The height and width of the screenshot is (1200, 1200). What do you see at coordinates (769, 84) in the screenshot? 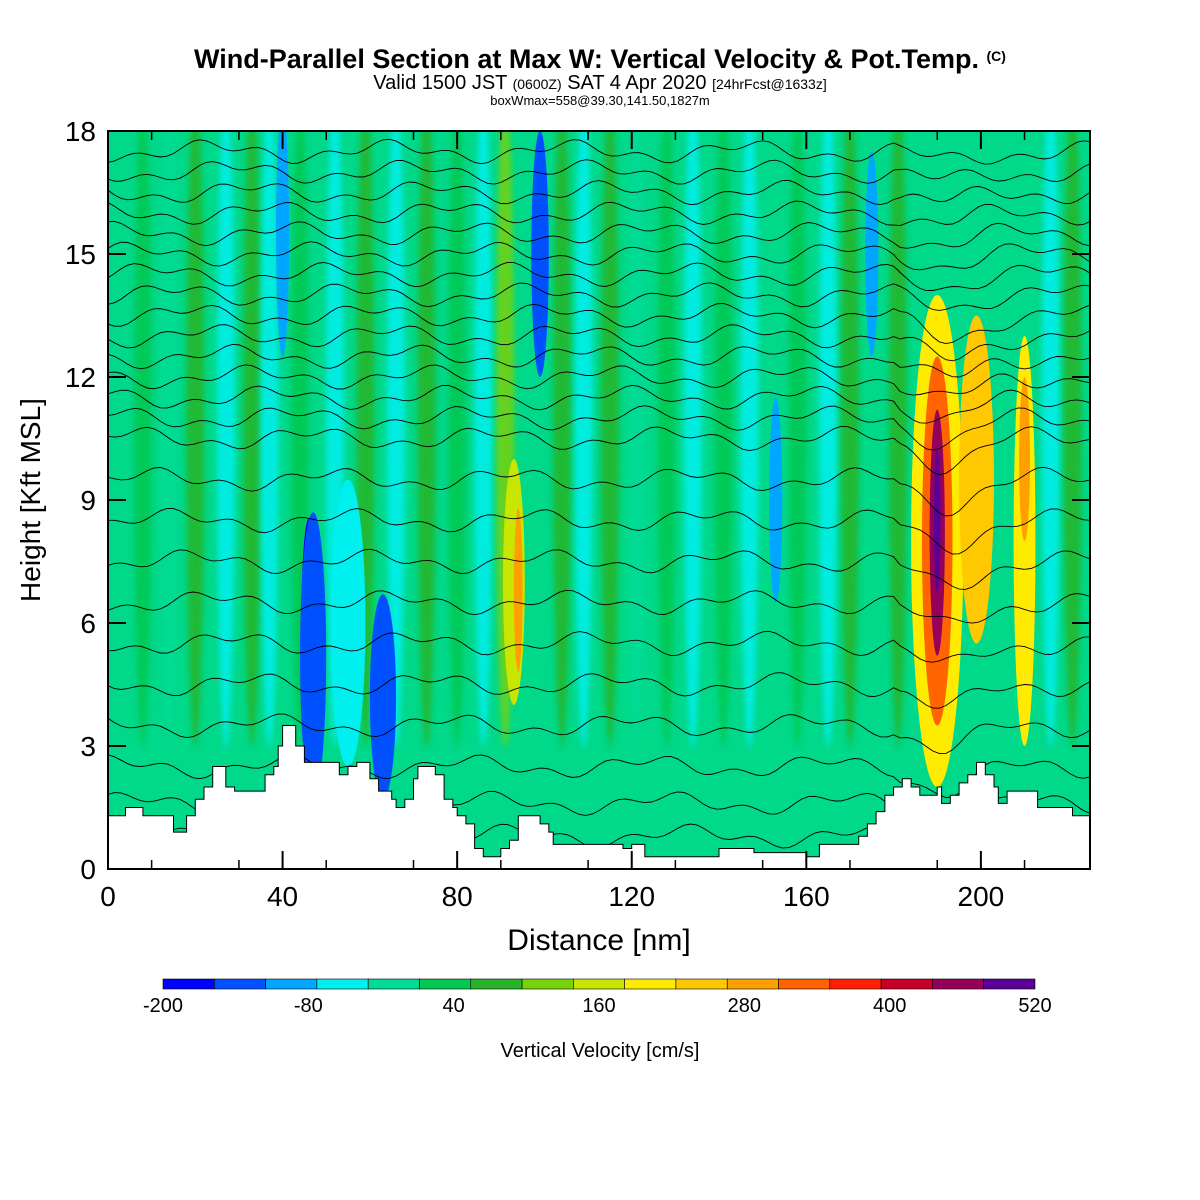
I see `forecast-info: [24hrFcst@1633z]` at bounding box center [769, 84].